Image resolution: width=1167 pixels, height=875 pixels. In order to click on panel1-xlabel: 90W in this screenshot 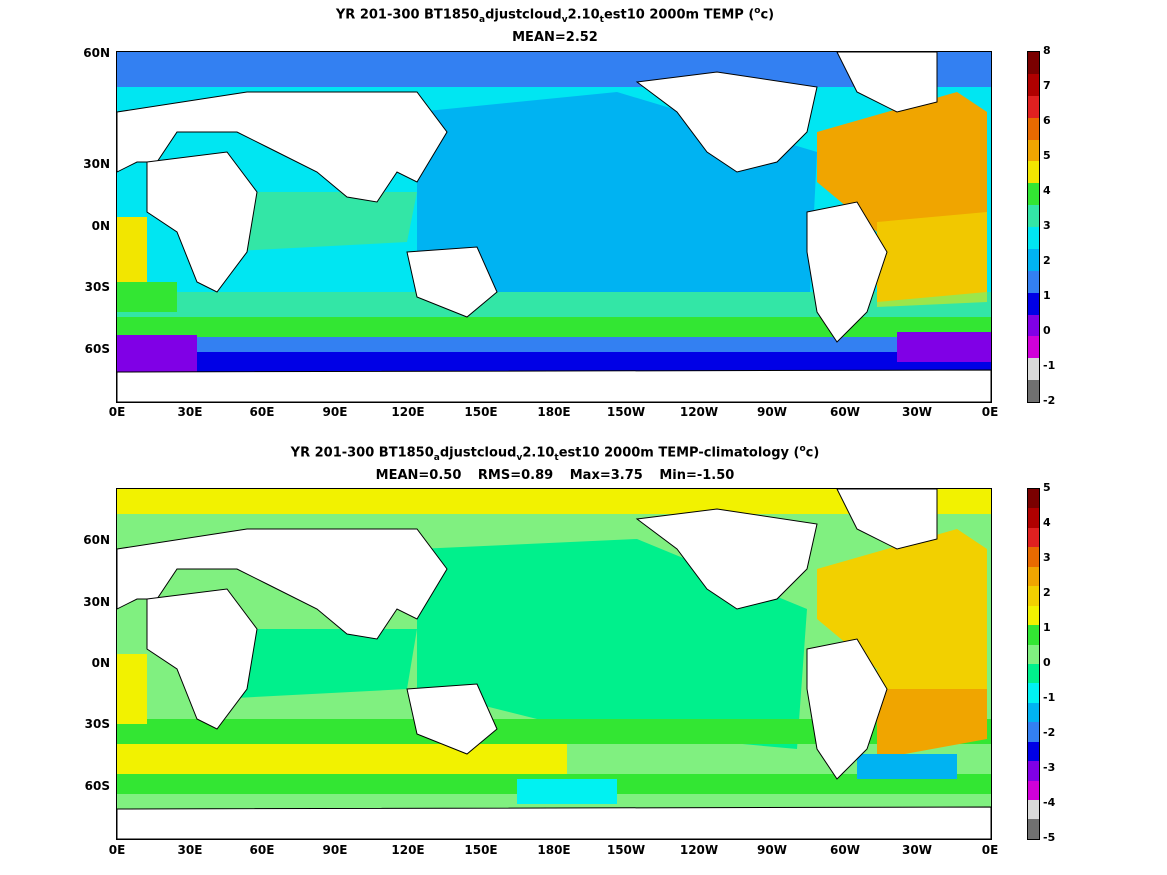, I will do `click(772, 412)`.